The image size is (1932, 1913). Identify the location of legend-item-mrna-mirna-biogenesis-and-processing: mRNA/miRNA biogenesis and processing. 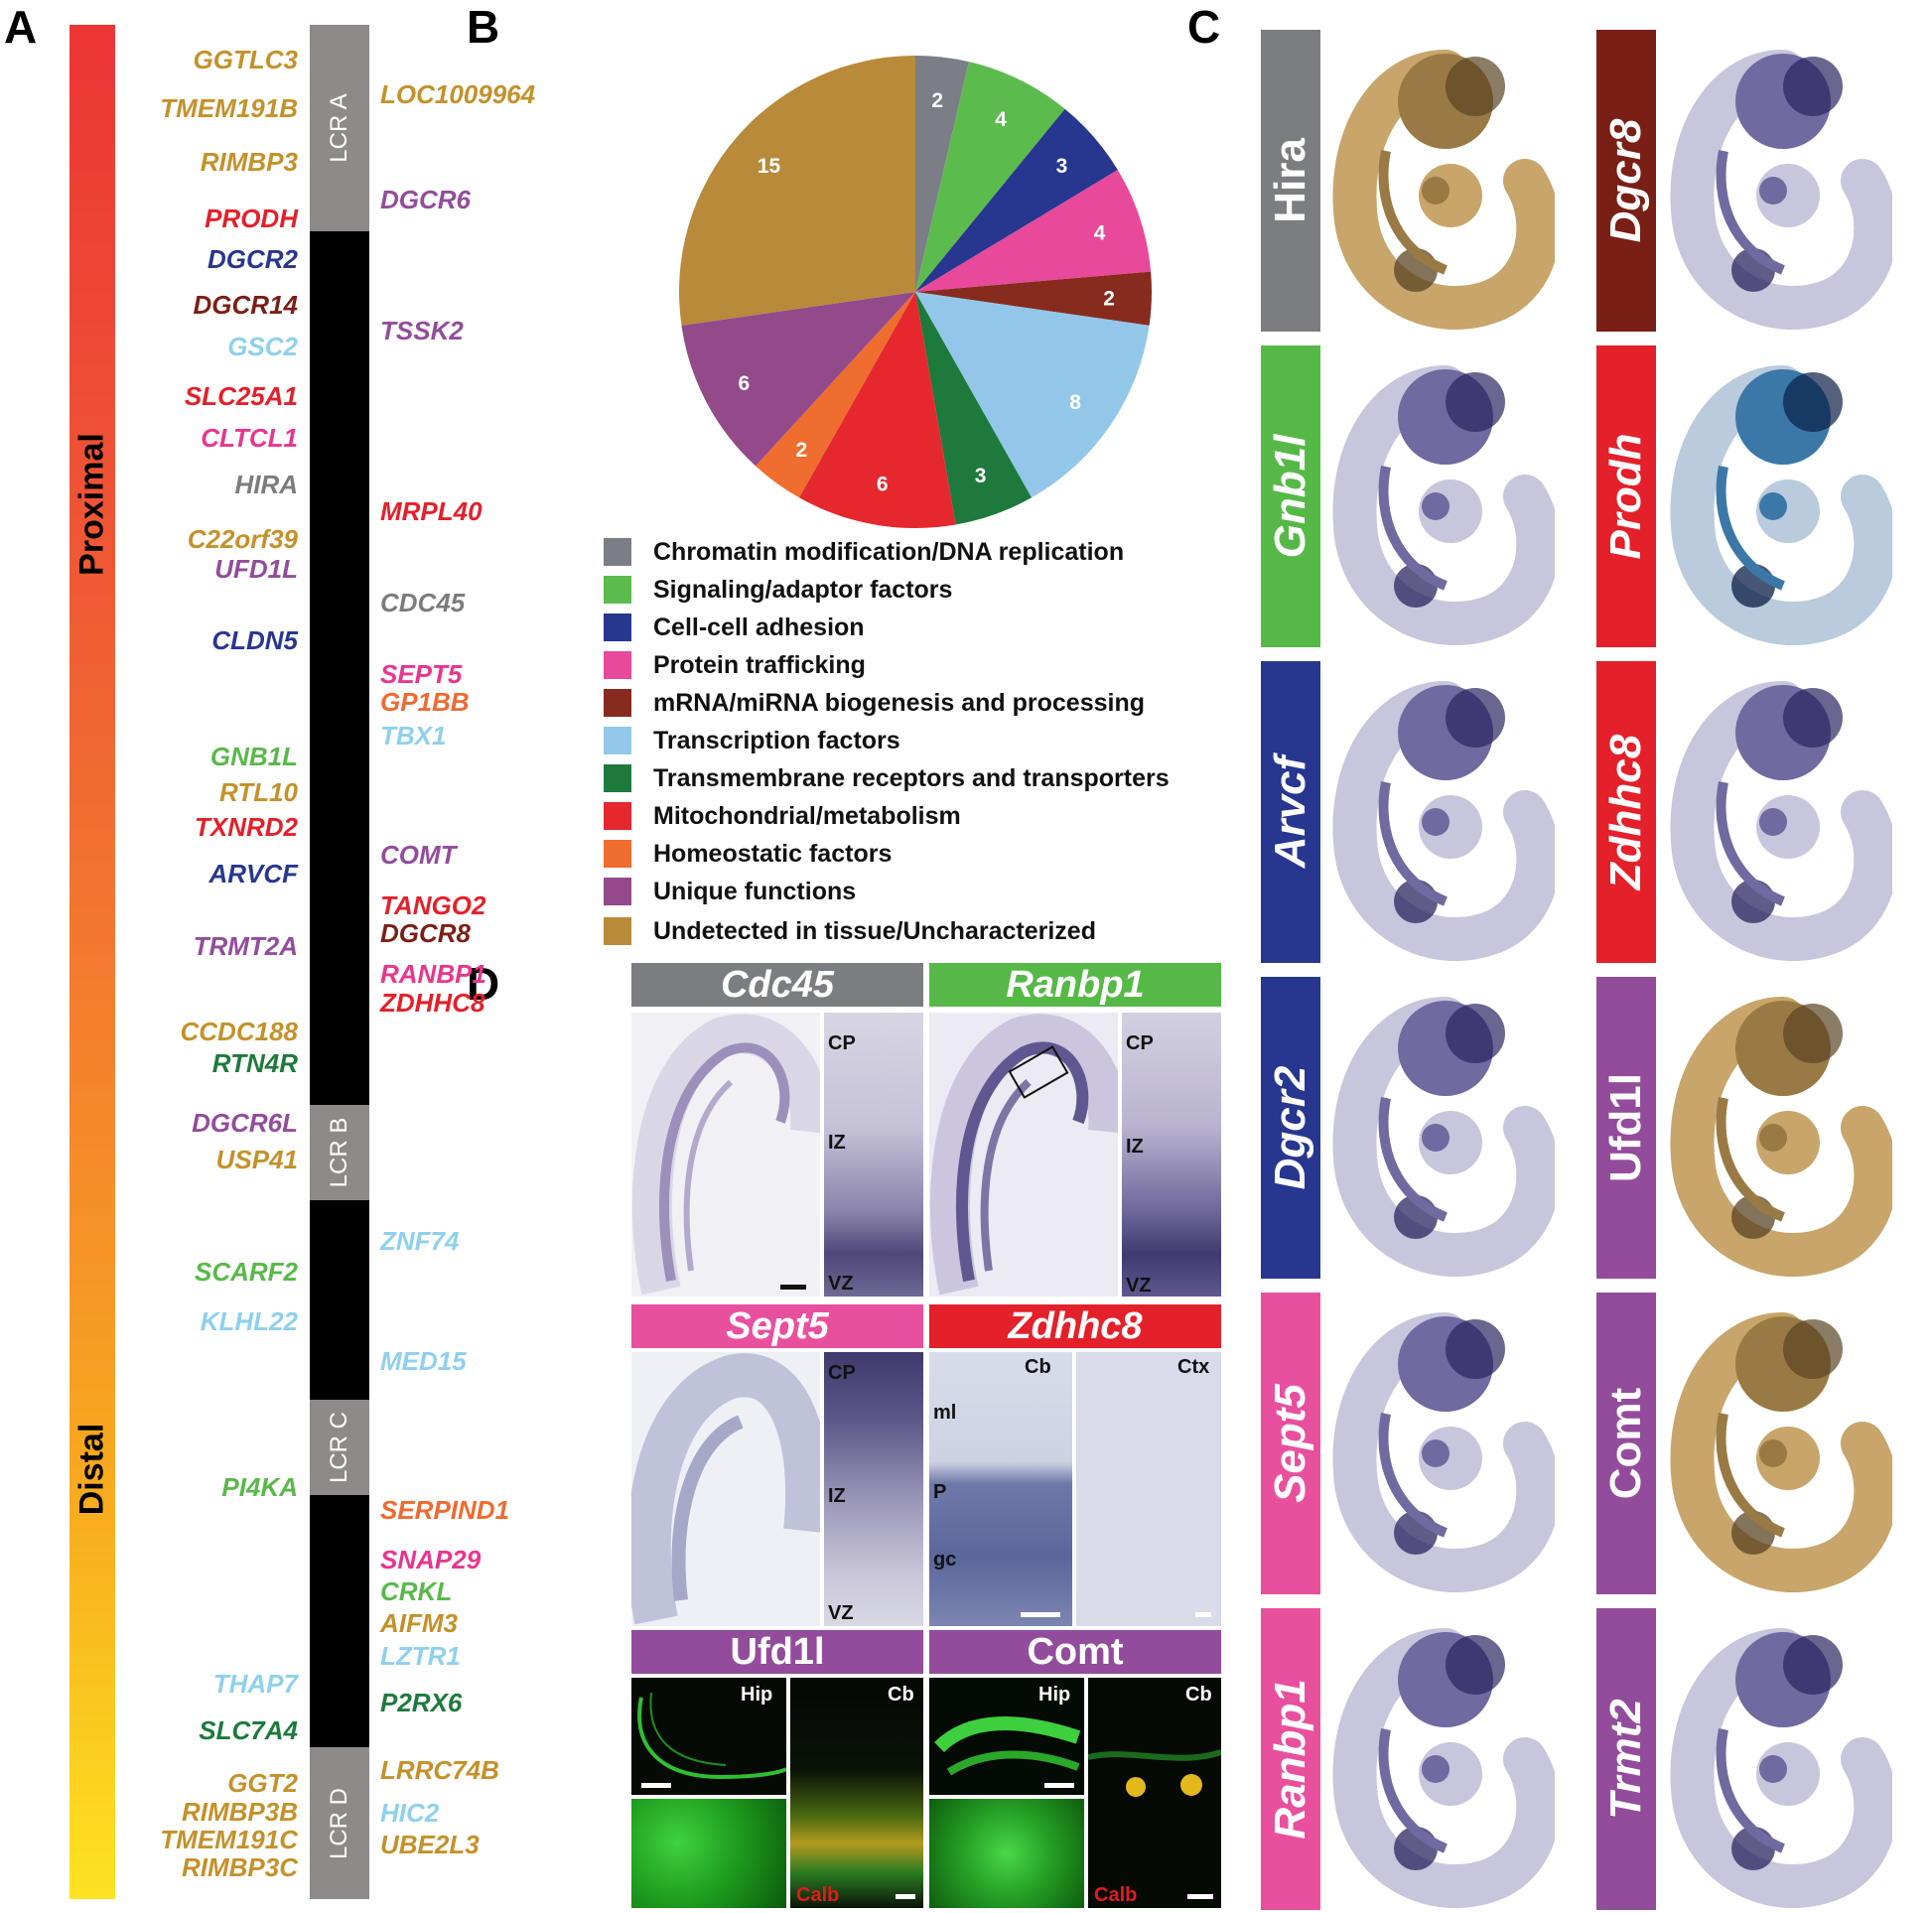
(874, 703).